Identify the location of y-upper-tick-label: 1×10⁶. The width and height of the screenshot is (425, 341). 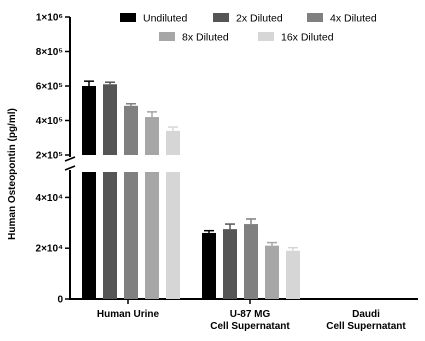
(49, 18).